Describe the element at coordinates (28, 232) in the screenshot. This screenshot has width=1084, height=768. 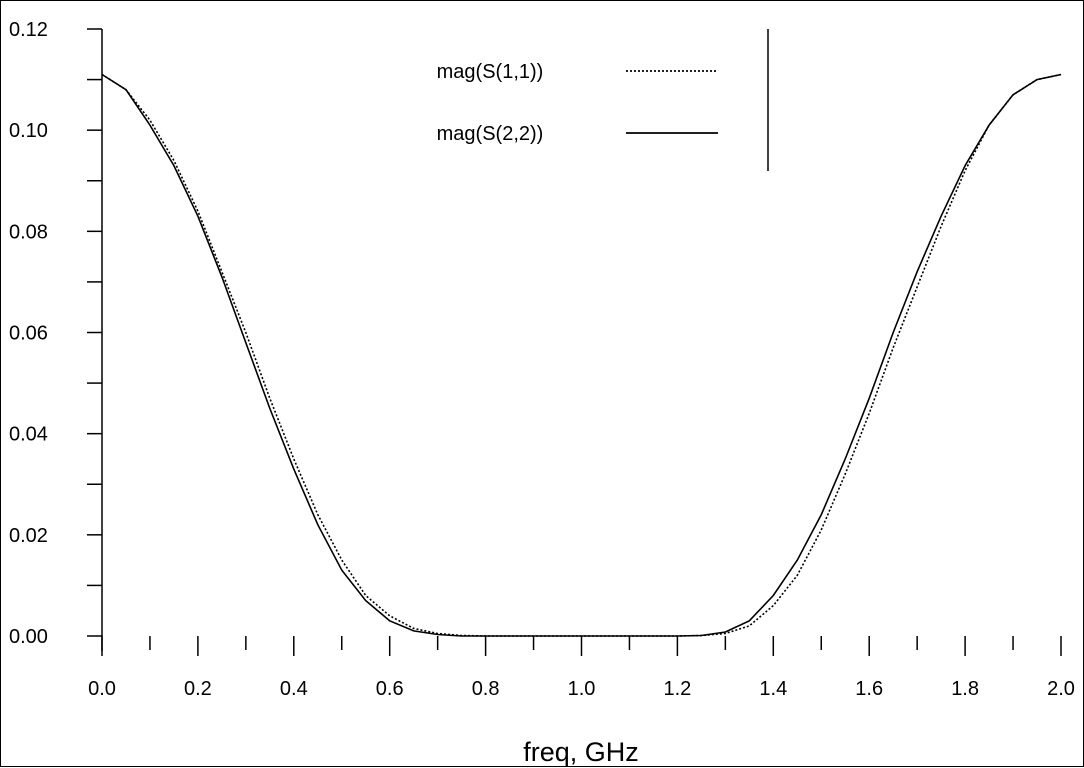
I see `y-tick-label: 0.08` at that location.